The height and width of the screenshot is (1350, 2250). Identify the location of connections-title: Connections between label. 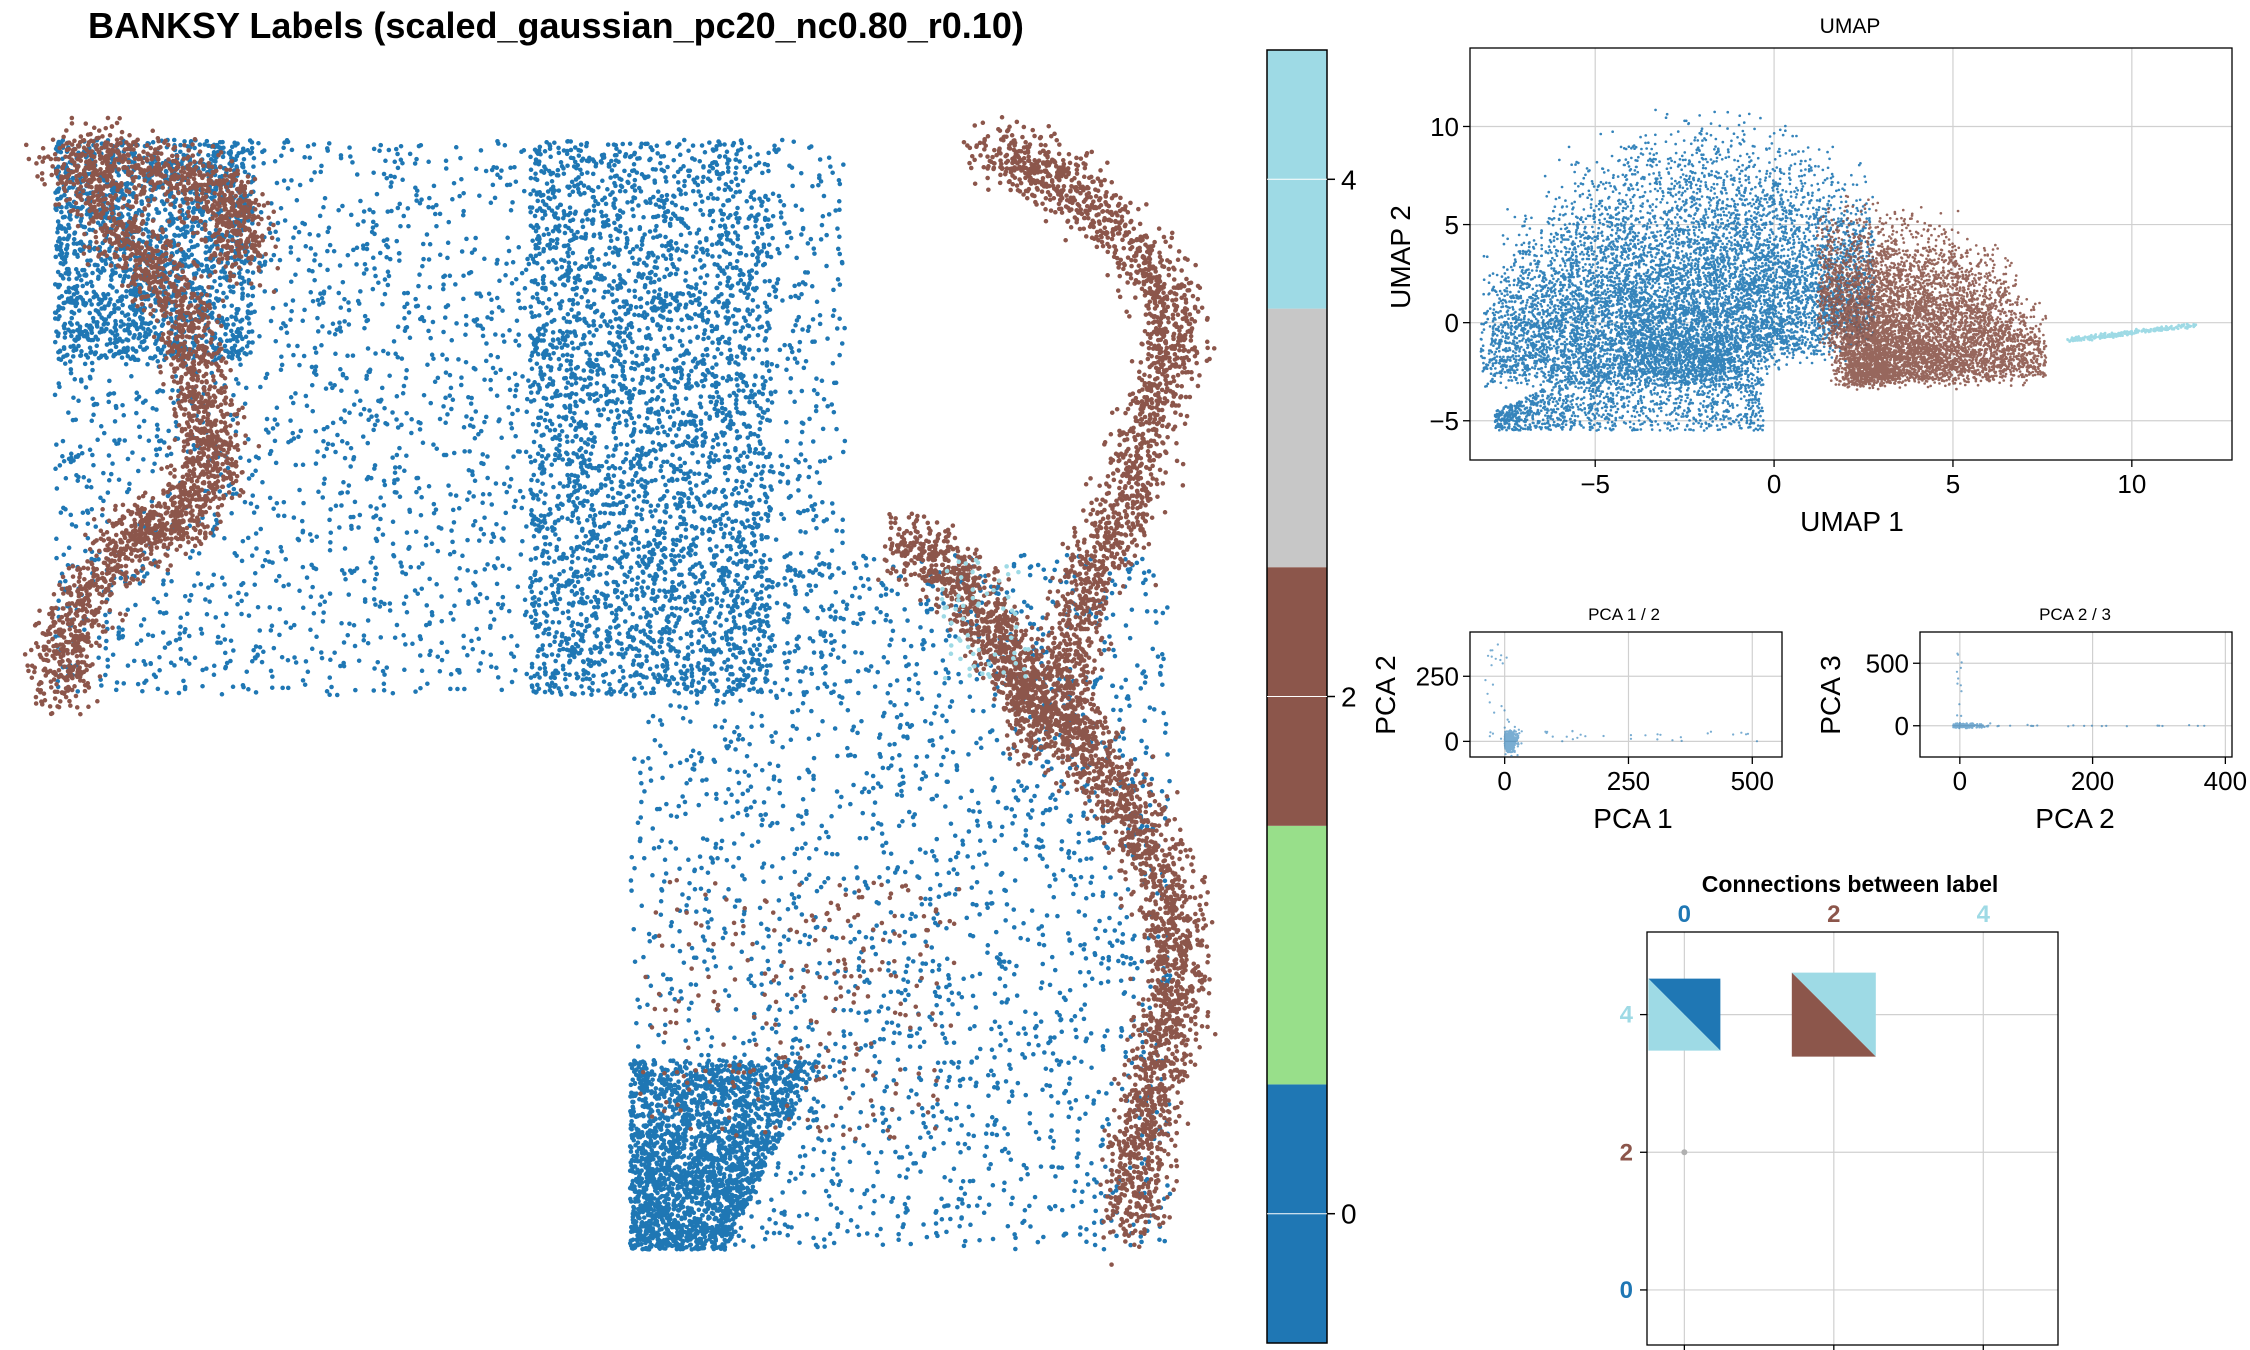
(1850, 884).